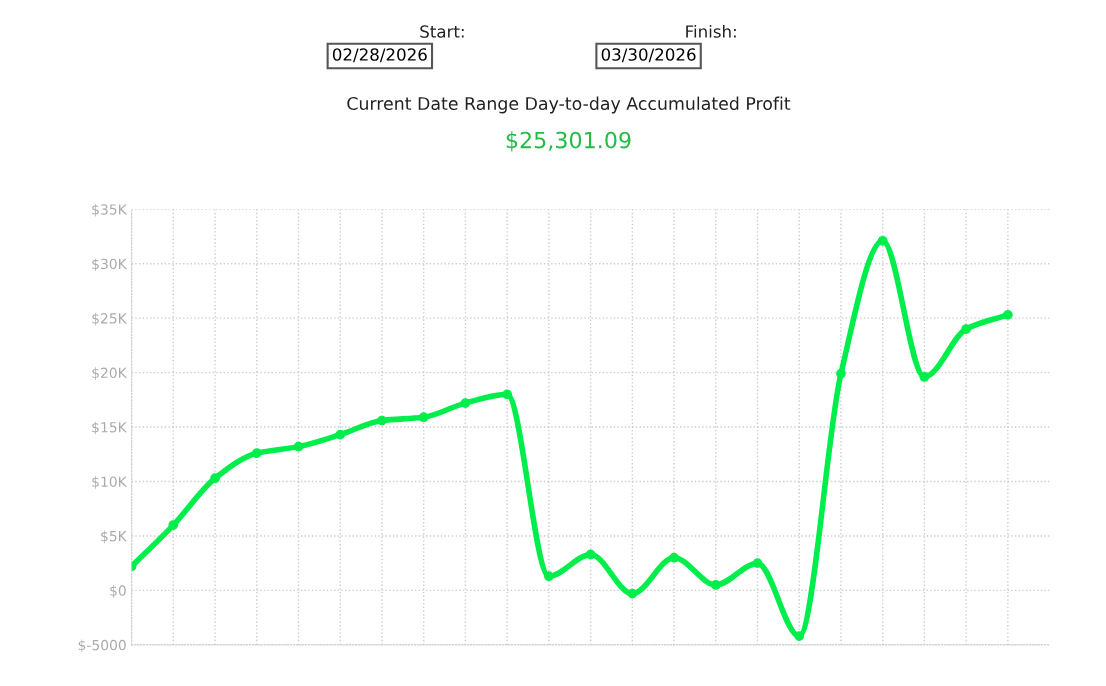 Image resolution: width=1106 pixels, height=686 pixels. What do you see at coordinates (110, 264) in the screenshot?
I see `y-tick-label: $30K` at bounding box center [110, 264].